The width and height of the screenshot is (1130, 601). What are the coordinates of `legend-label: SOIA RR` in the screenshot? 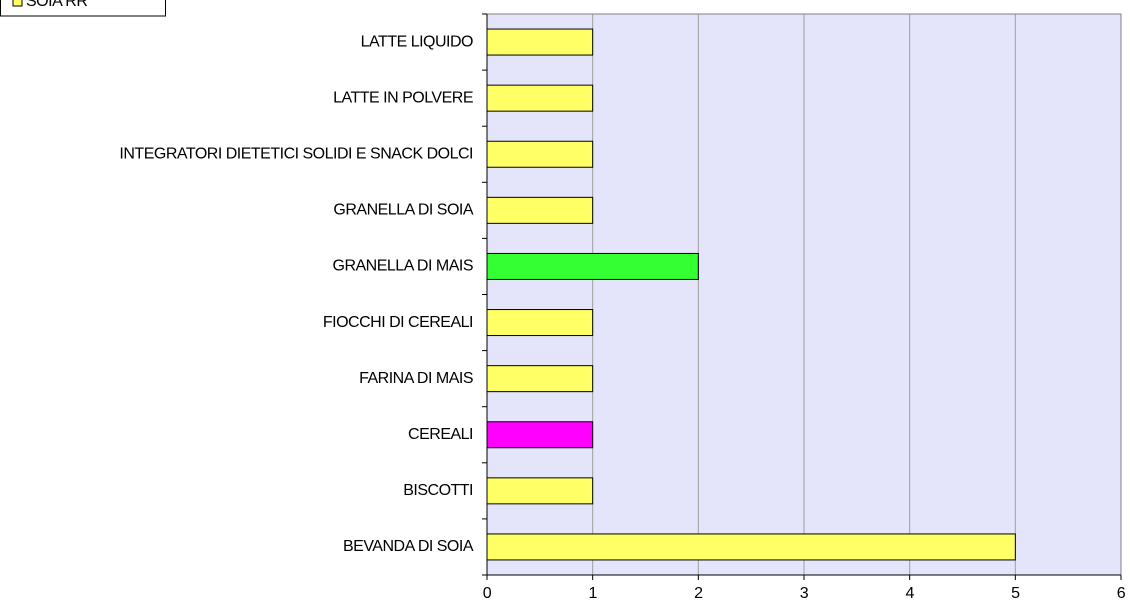 It's located at (56, 5).